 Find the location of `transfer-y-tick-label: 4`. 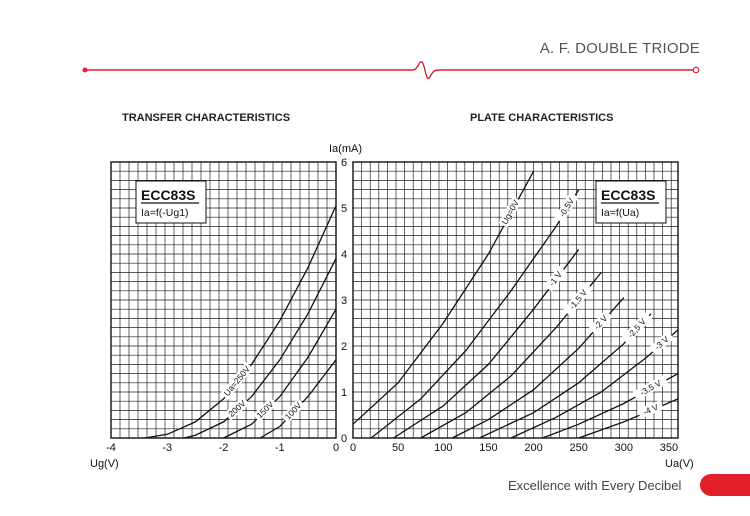

transfer-y-tick-label: 4 is located at coordinates (344, 255).